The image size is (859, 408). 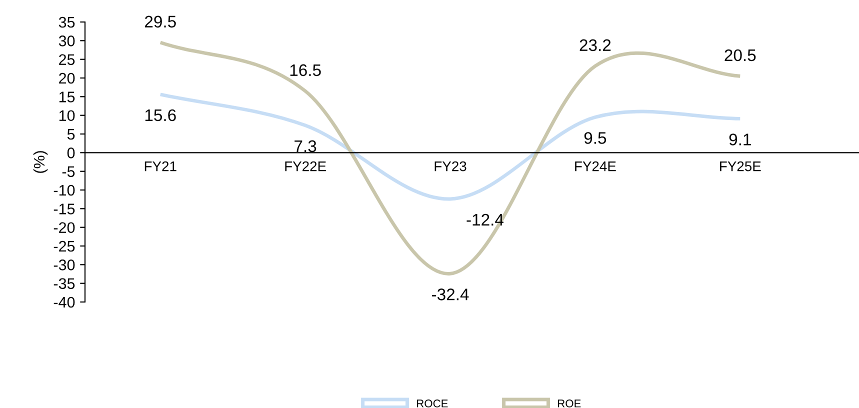 I want to click on data-label: -32.4, so click(x=450, y=294).